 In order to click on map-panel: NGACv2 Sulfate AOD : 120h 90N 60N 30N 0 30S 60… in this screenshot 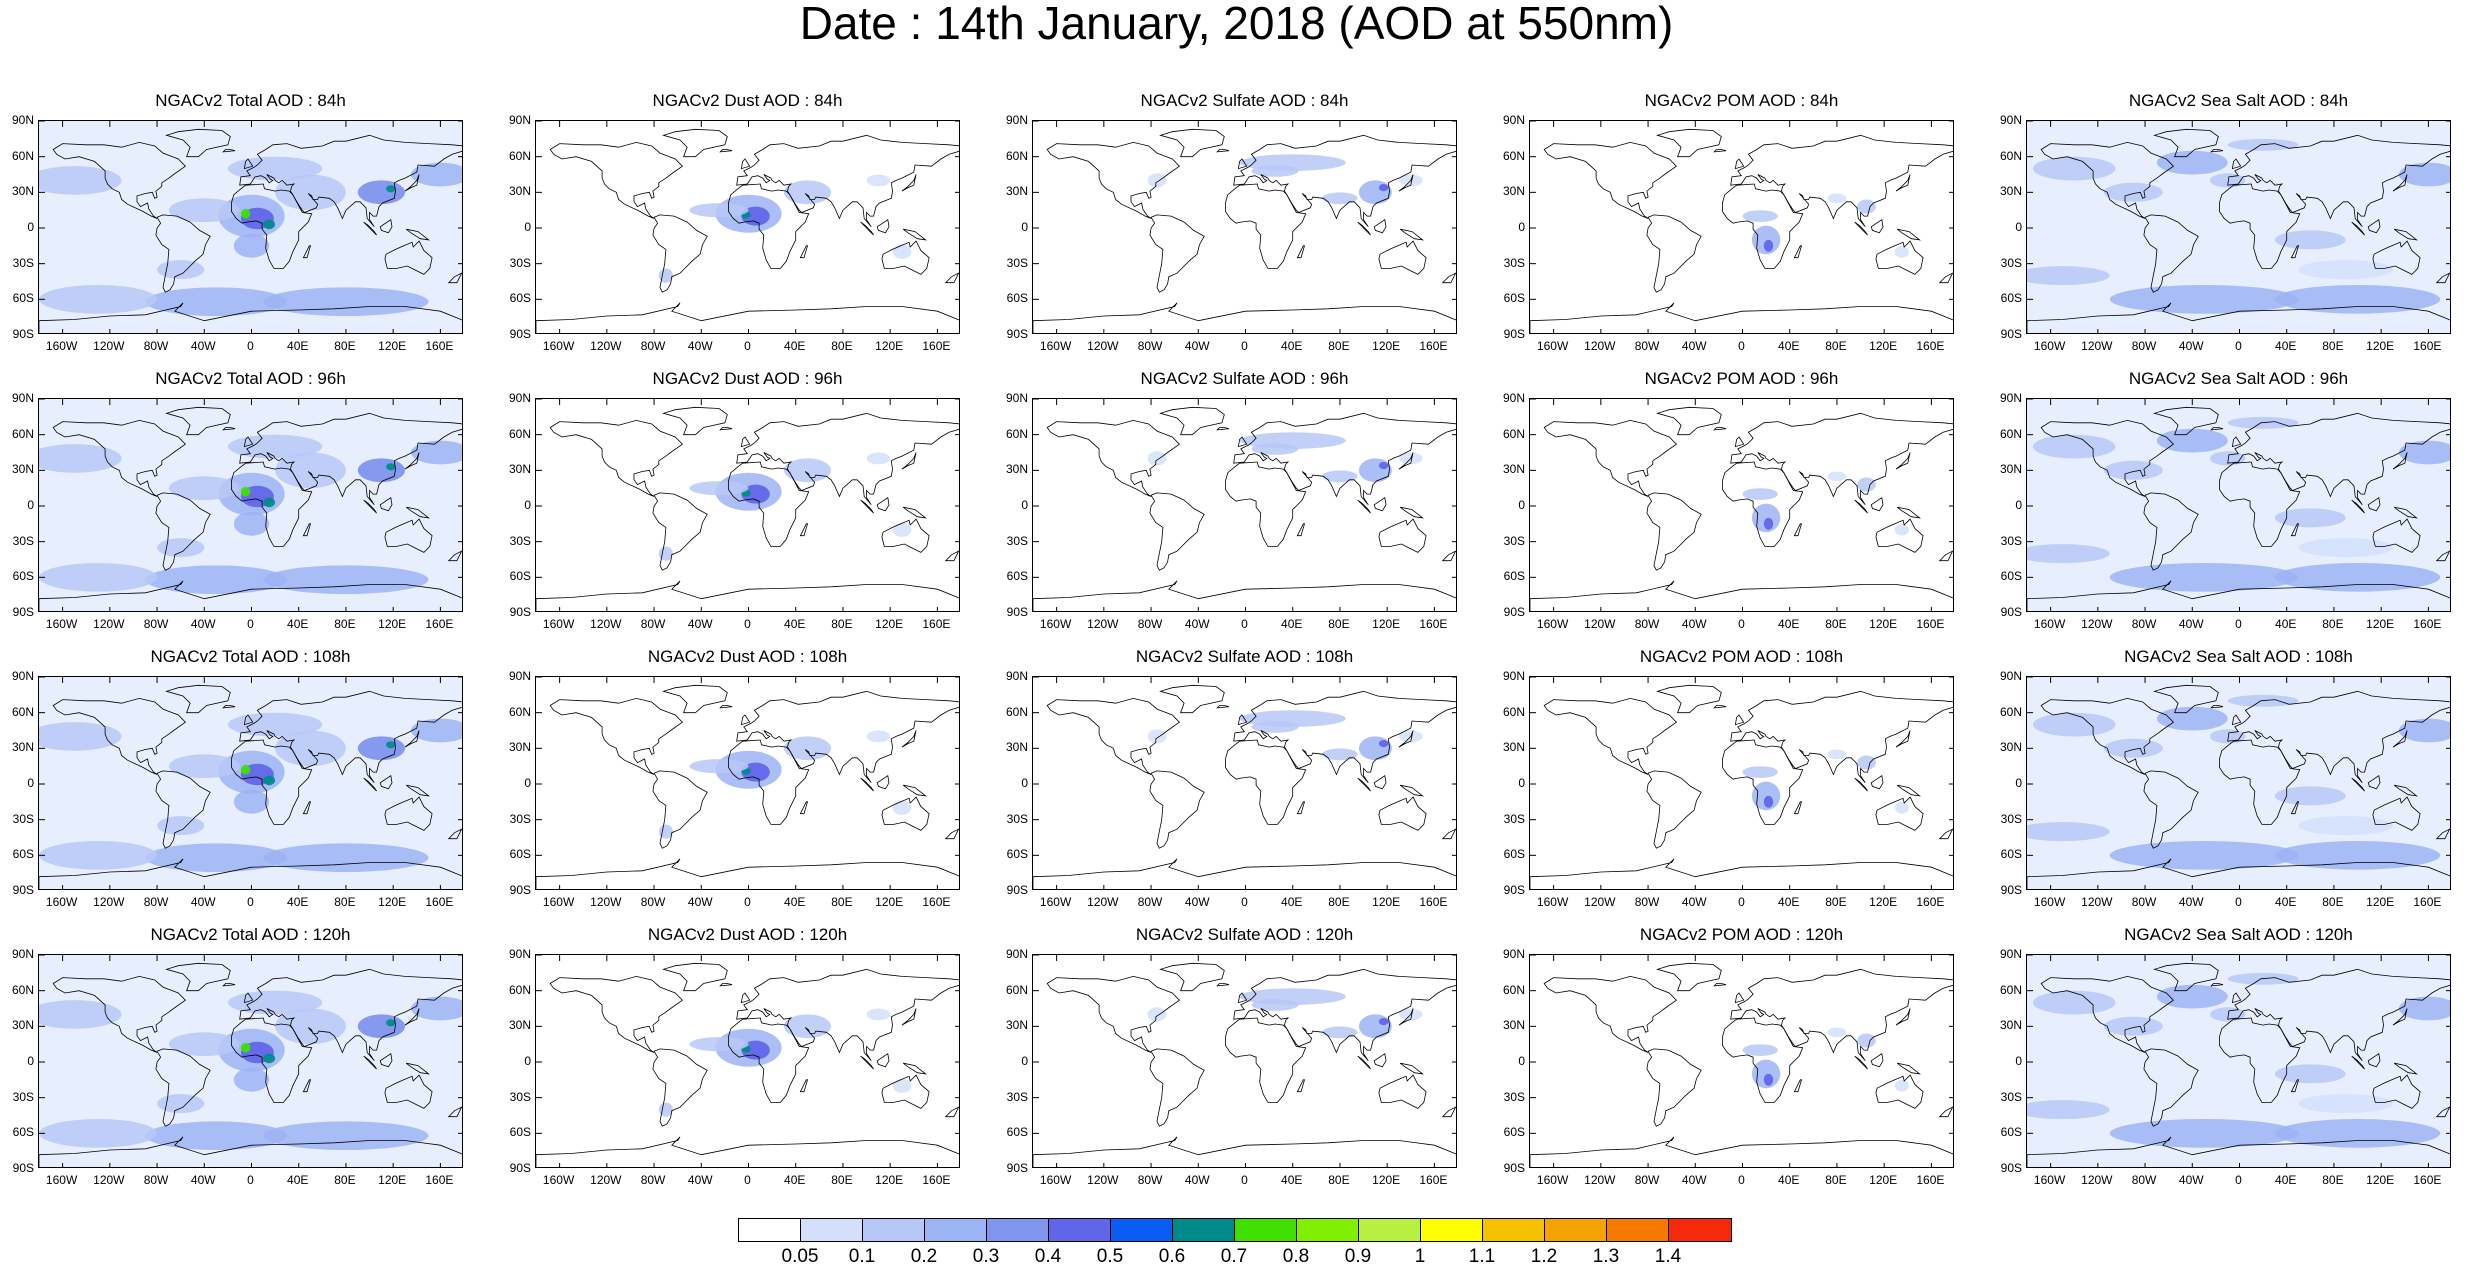, I will do `click(1244, 1061)`.